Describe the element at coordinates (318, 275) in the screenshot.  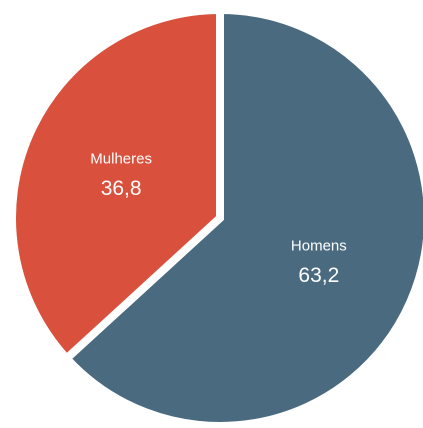
I see `value-label: 63,2` at that location.